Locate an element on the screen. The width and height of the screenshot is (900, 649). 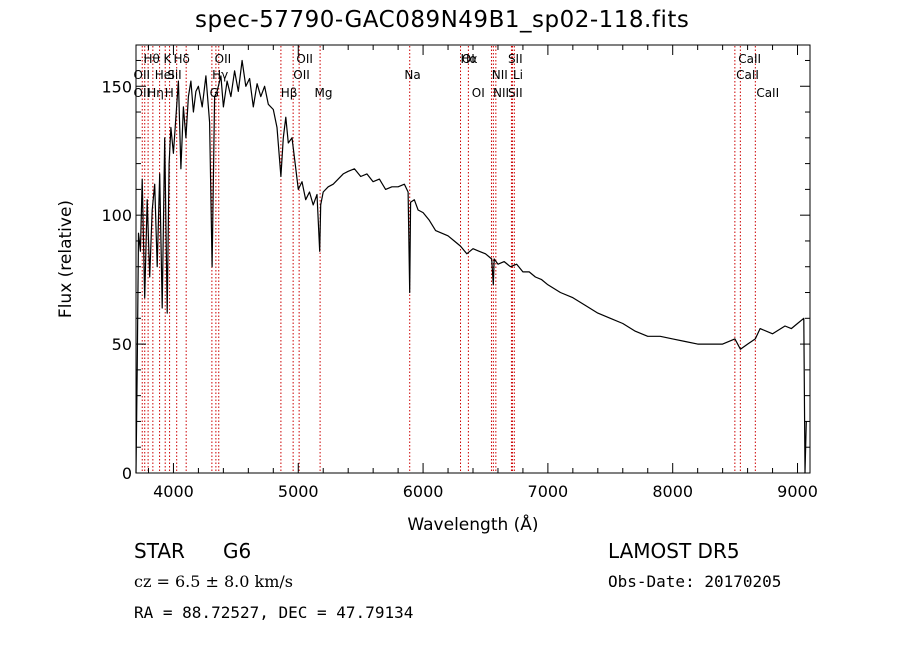
line-label-17: Hη is located at coordinates (155, 93).